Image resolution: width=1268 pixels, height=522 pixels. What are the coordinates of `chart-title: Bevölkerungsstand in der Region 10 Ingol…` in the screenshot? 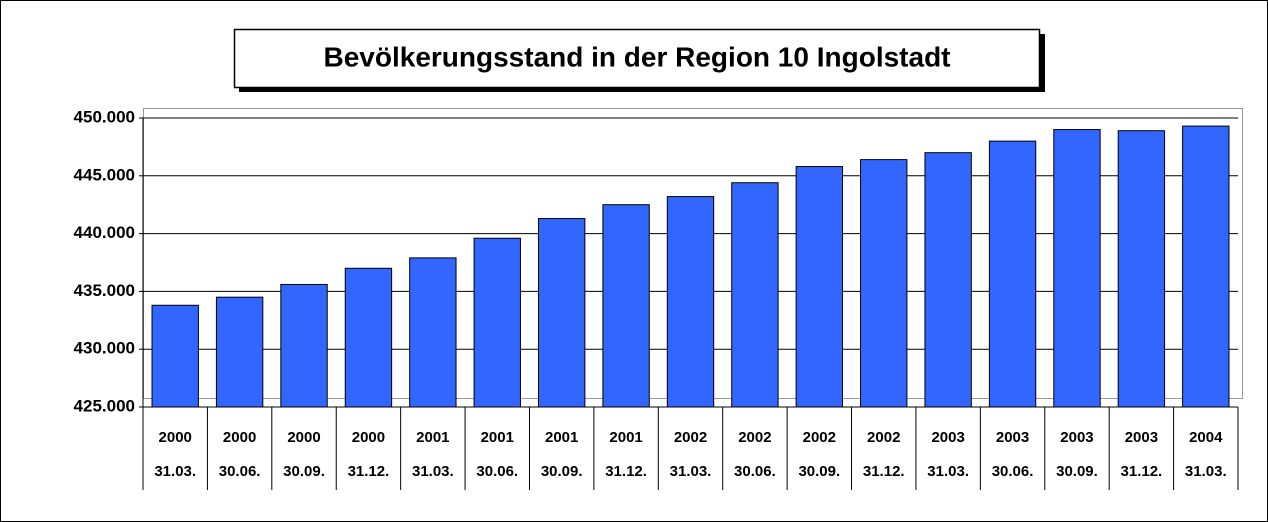 It's located at (637, 56).